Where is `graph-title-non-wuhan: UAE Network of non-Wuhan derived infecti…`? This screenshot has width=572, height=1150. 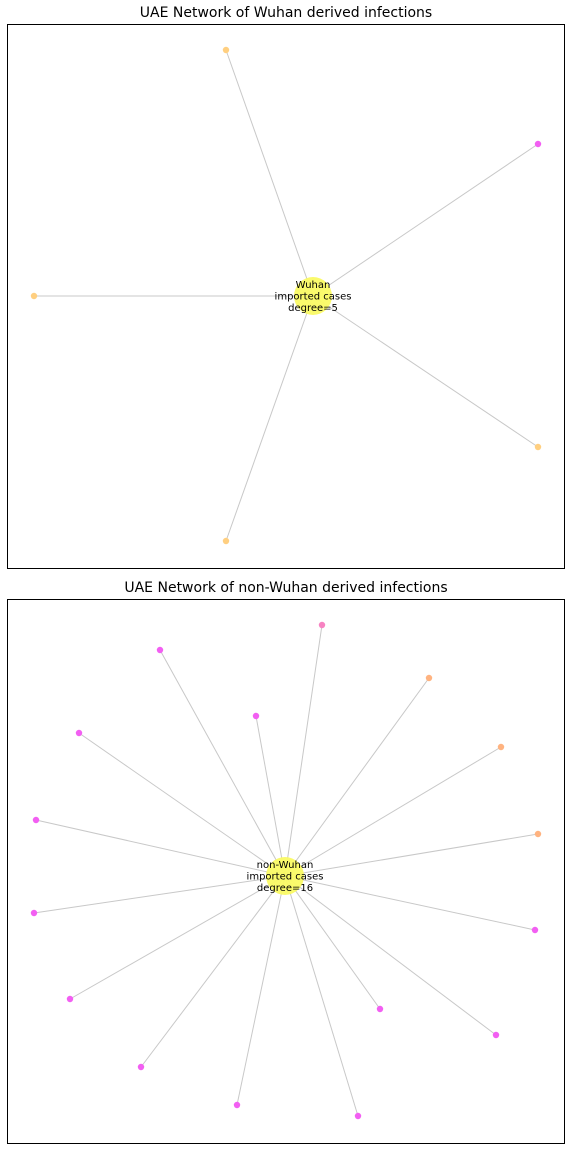 graph-title-non-wuhan: UAE Network of non-Wuhan derived infecti… is located at coordinates (286, 588).